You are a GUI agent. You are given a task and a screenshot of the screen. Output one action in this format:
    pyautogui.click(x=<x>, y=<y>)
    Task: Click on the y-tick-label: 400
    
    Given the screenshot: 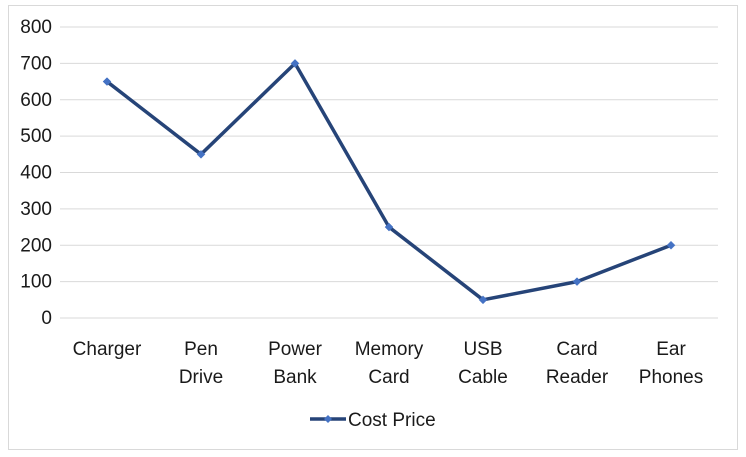 What is the action you would take?
    pyautogui.click(x=36, y=173)
    